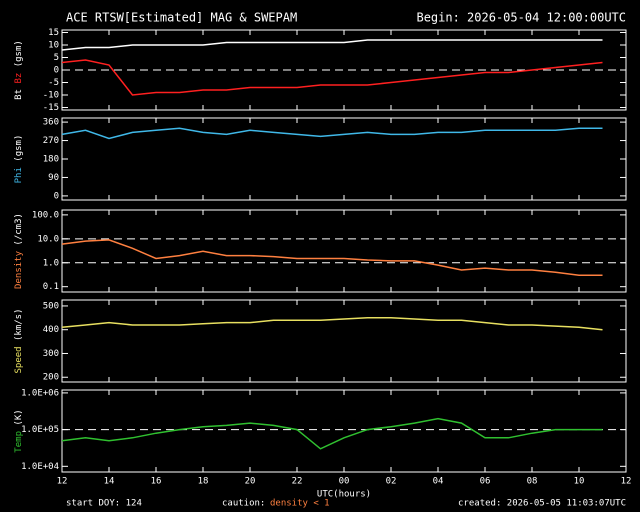  Describe the element at coordinates (181, 18) in the screenshot. I see `chart-title: ACE RTSW[Estimated] MAG & SWEPAM` at that location.